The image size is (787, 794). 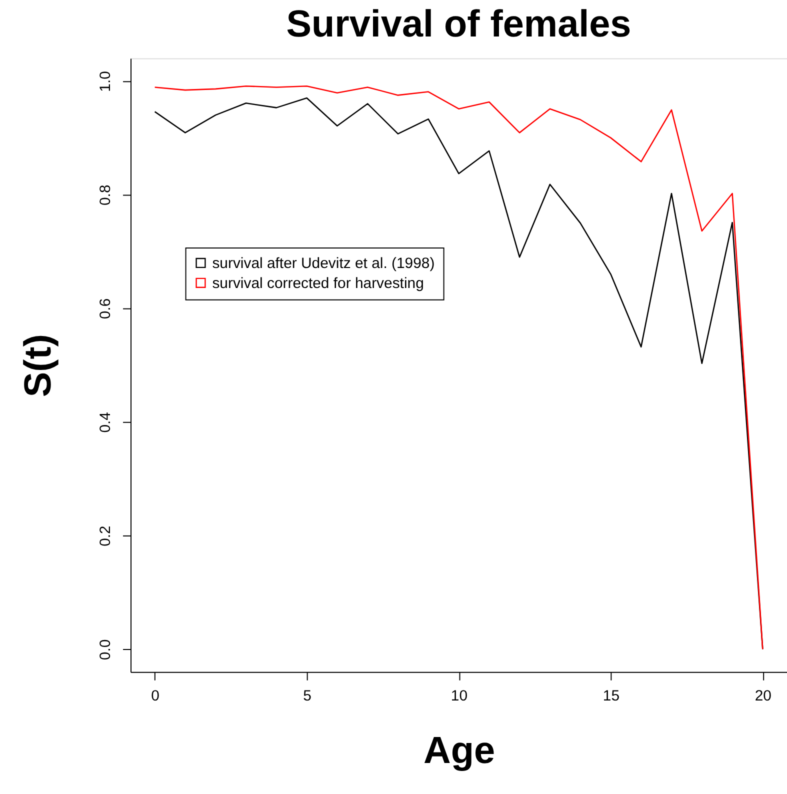 I want to click on x-tick-label: 20, so click(x=763, y=695).